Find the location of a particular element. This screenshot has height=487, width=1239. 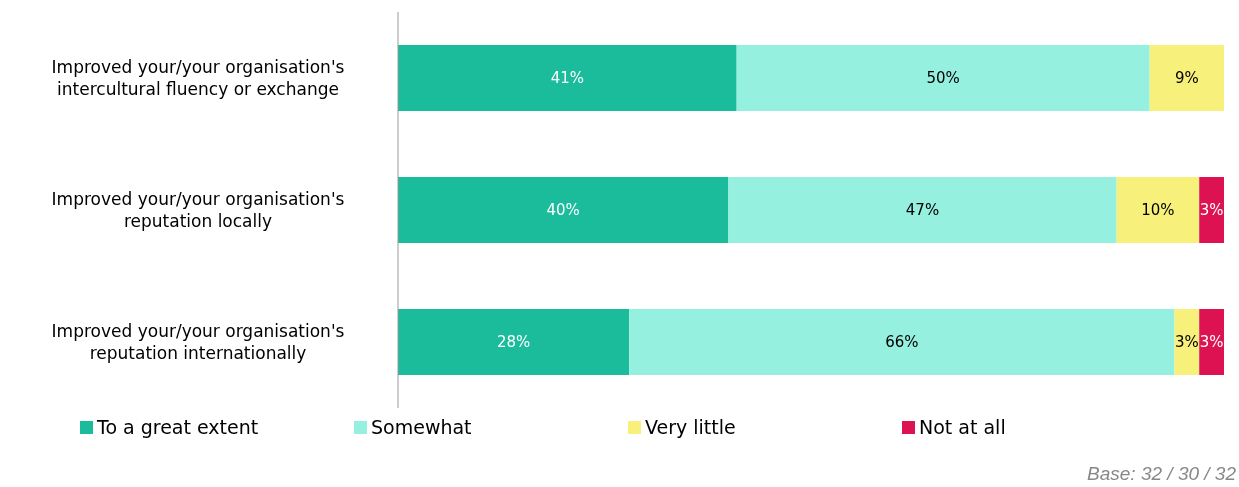

data-label: 47% is located at coordinates (922, 210).